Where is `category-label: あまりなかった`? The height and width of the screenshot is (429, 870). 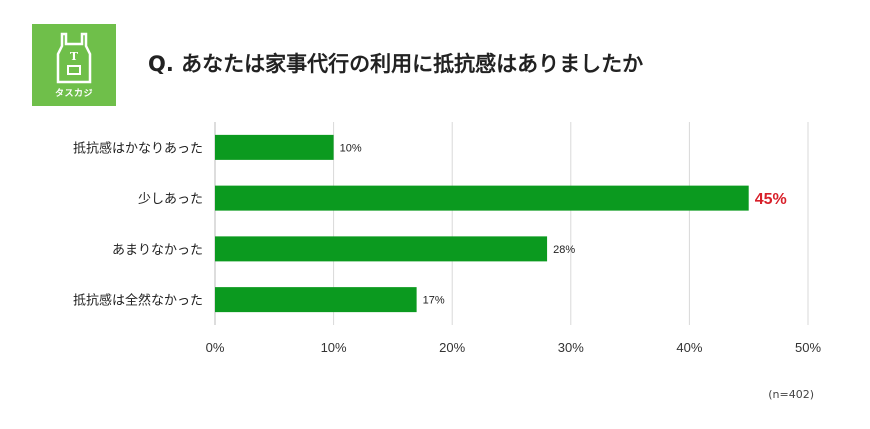
category-label: あまりなかった is located at coordinates (157, 250).